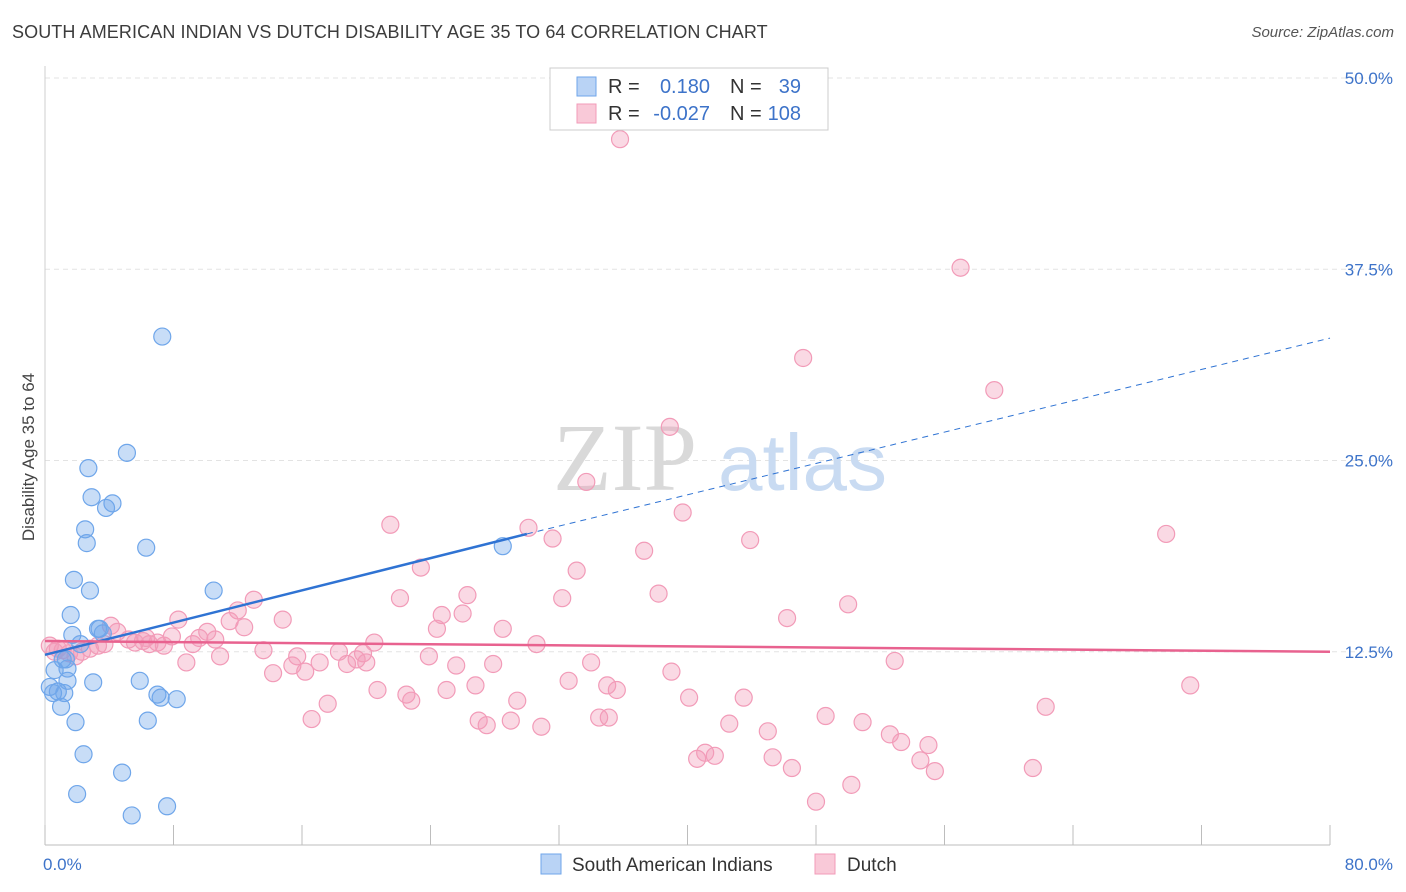 The width and height of the screenshot is (1406, 892). What do you see at coordinates (551, 864) in the screenshot?
I see `bottom-legend-swatch-blue` at bounding box center [551, 864].